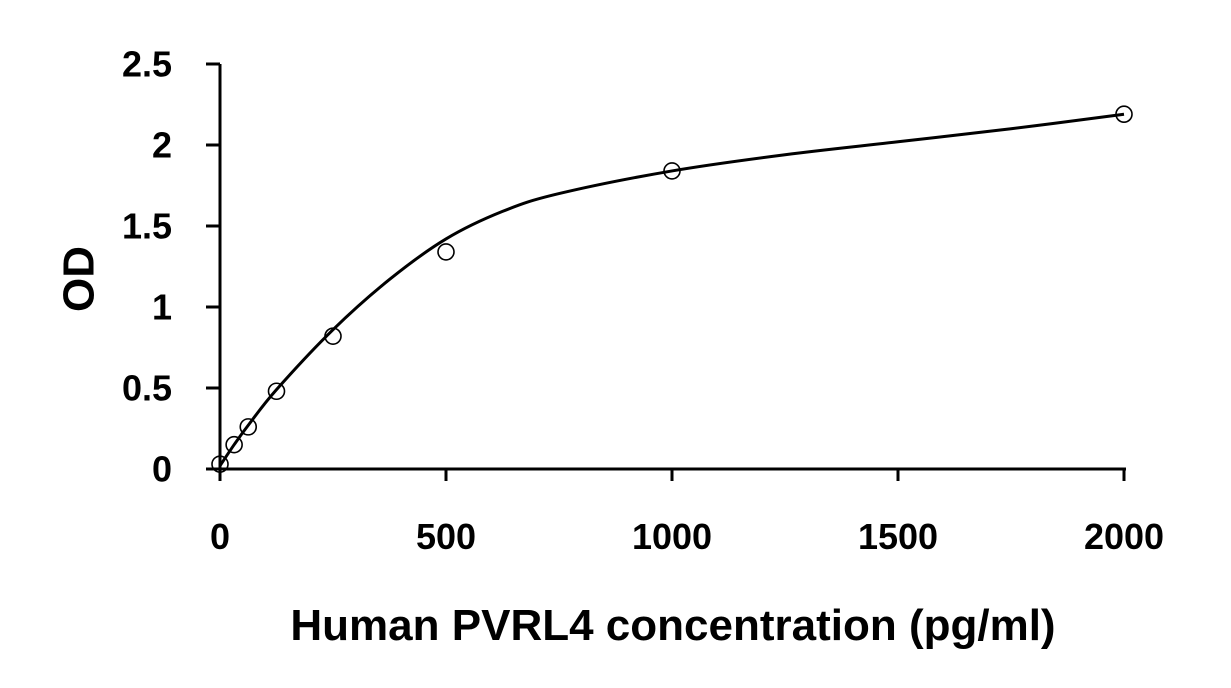  Describe the element at coordinates (898, 536) in the screenshot. I see `x-tick-label: 1500` at that location.